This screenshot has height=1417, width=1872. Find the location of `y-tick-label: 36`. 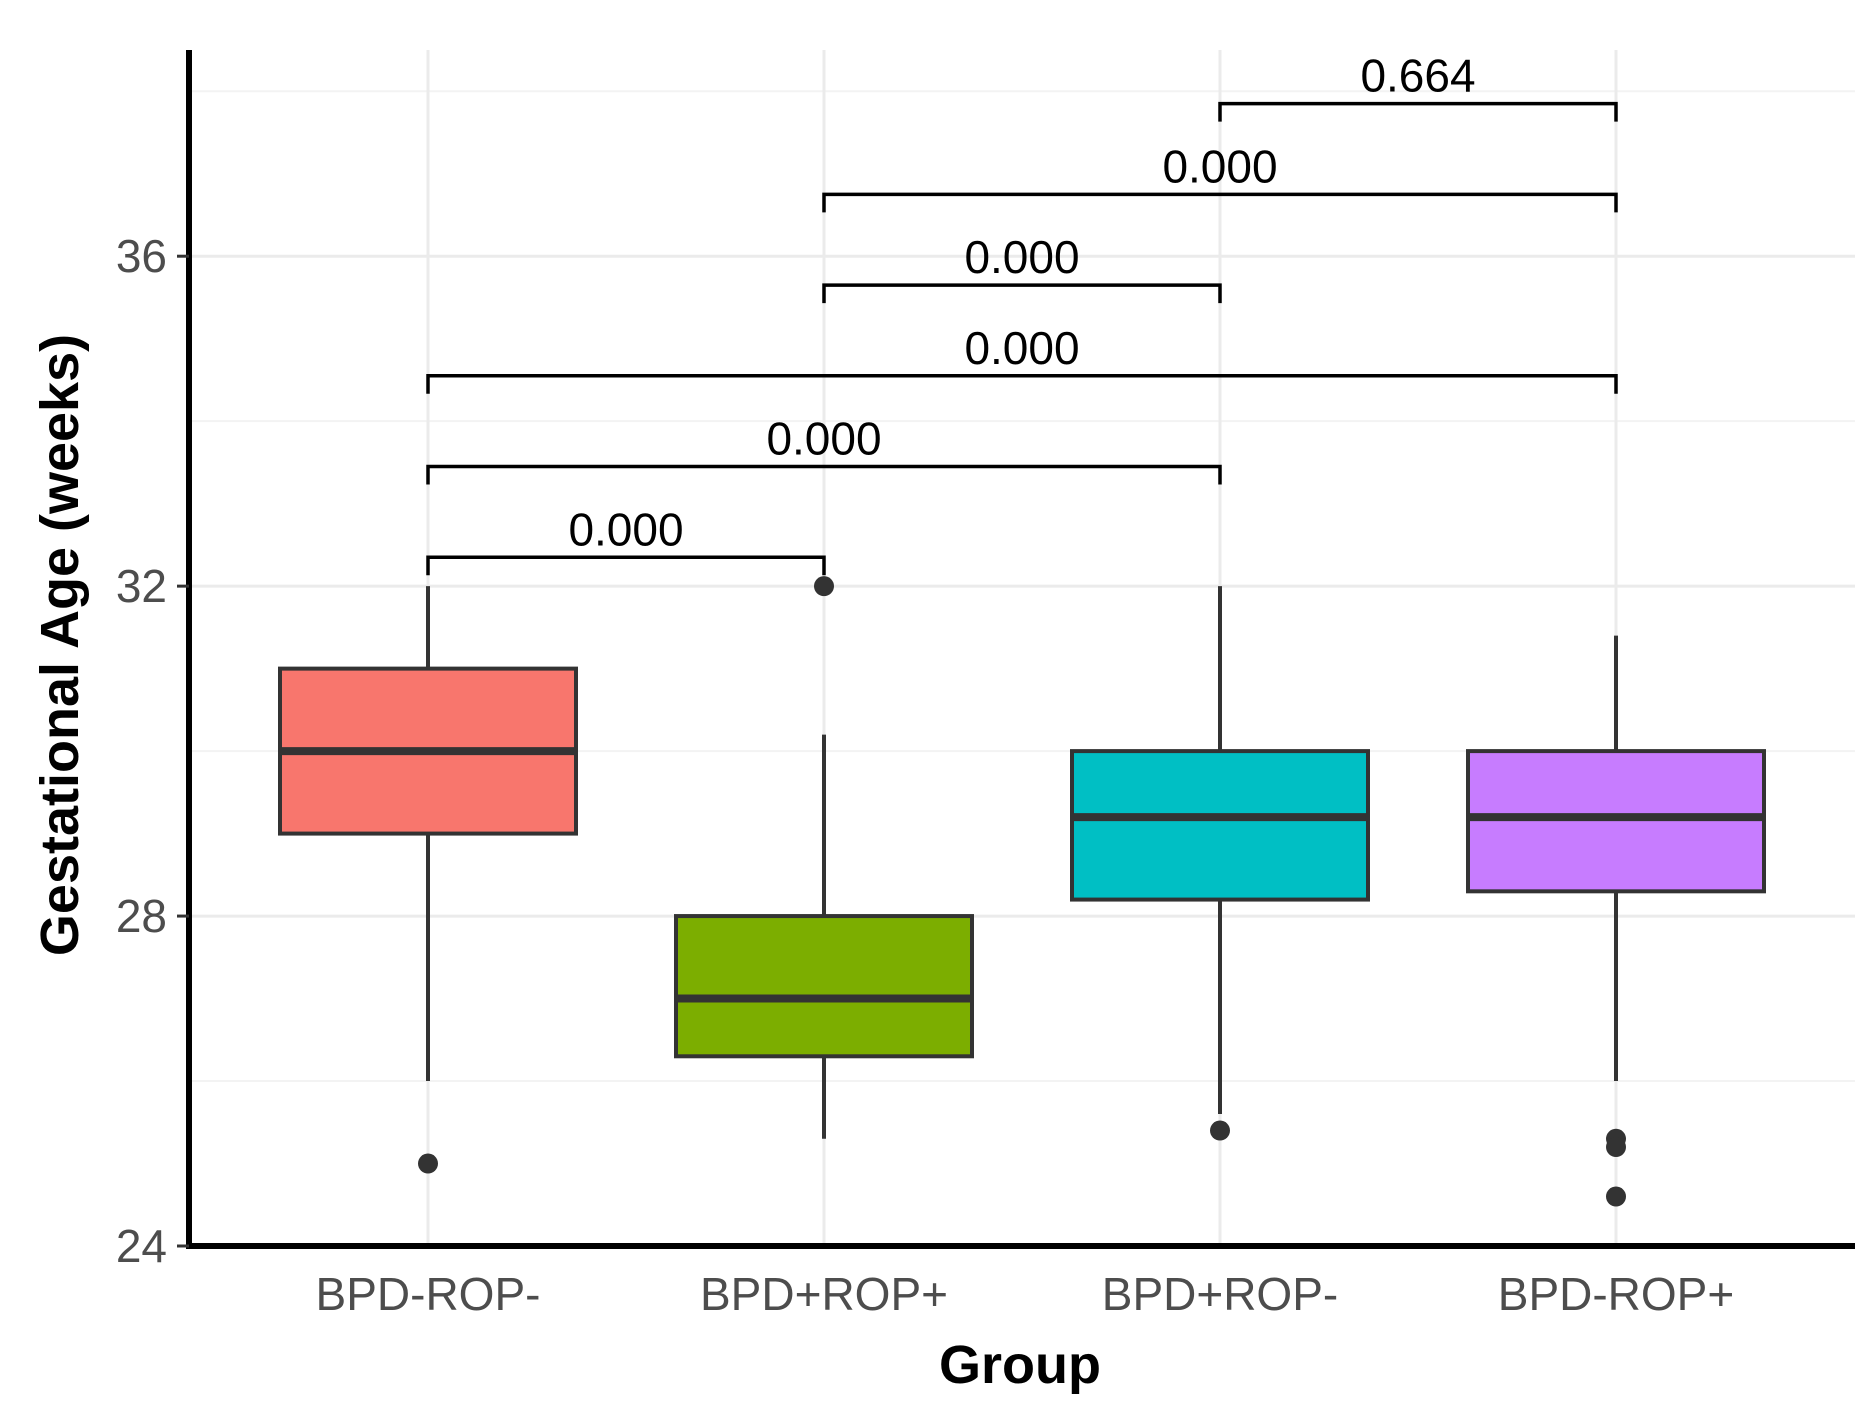

y-tick-label: 36 is located at coordinates (141, 256).